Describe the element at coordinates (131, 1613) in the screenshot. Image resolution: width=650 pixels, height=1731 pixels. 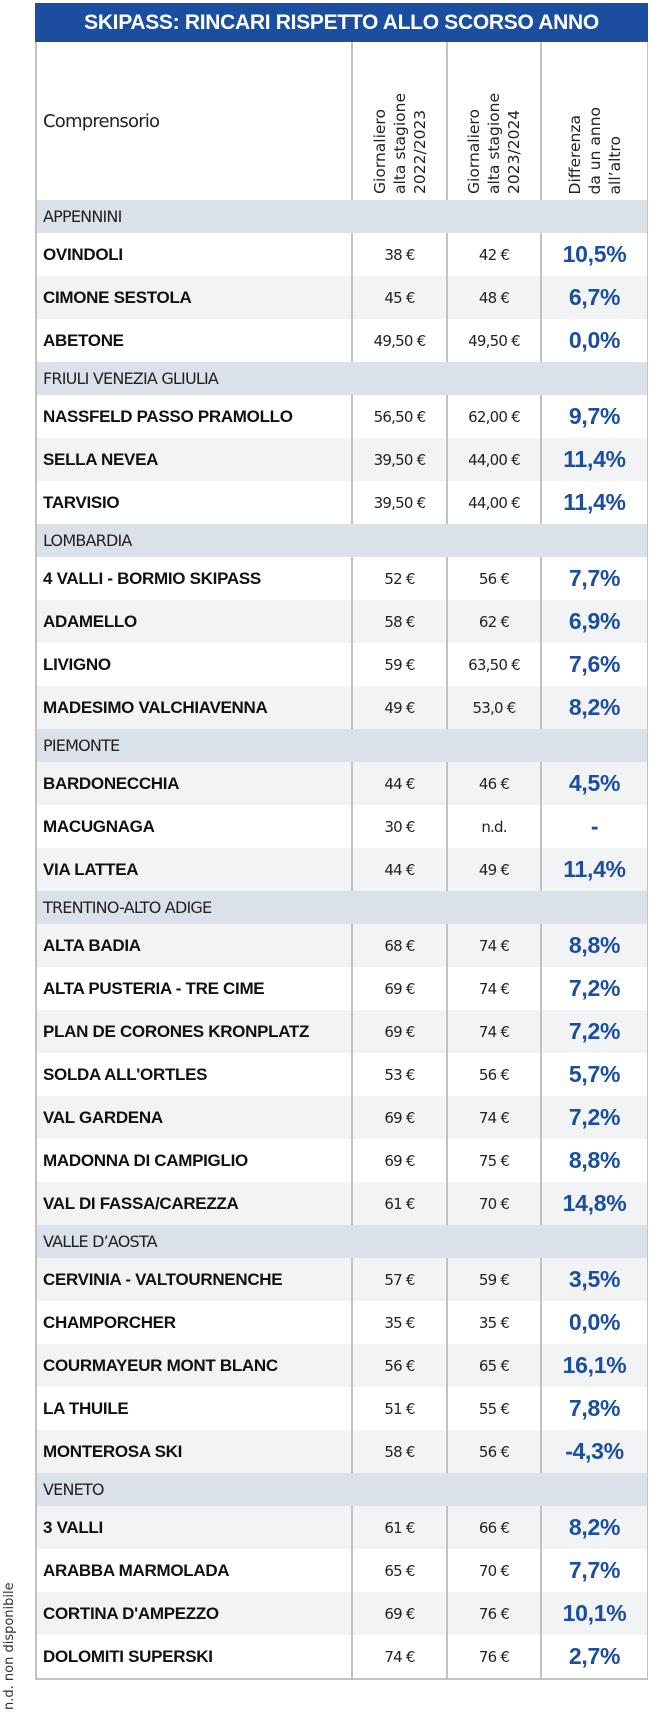
I see `resort-name: CORTINA D'AMPEZZO` at that location.